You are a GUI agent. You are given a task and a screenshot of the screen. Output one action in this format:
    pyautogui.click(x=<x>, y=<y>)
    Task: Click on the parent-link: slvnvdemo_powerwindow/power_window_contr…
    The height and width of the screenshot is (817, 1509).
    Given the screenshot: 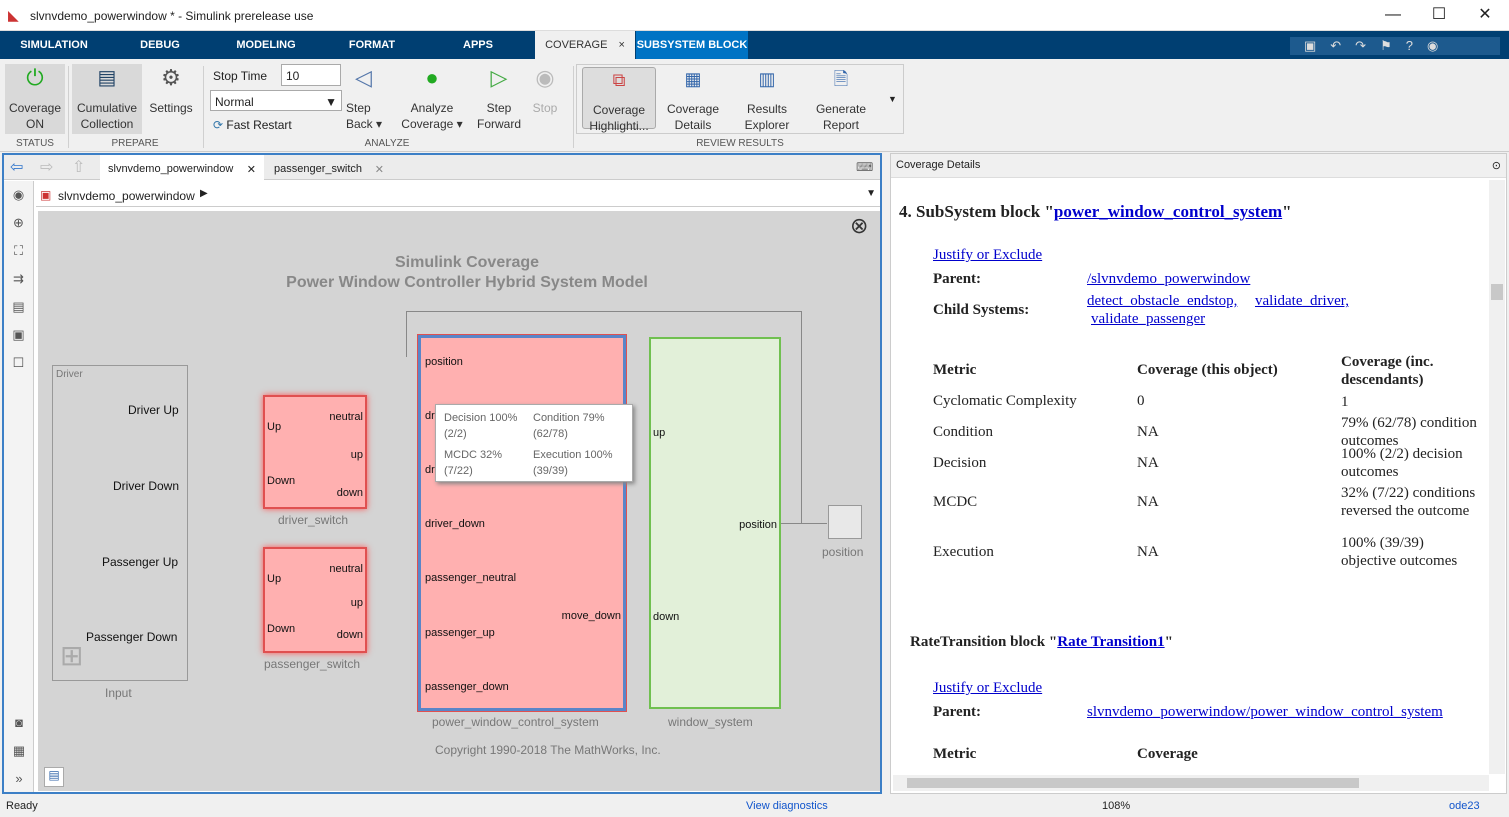 What is the action you would take?
    pyautogui.click(x=1265, y=712)
    